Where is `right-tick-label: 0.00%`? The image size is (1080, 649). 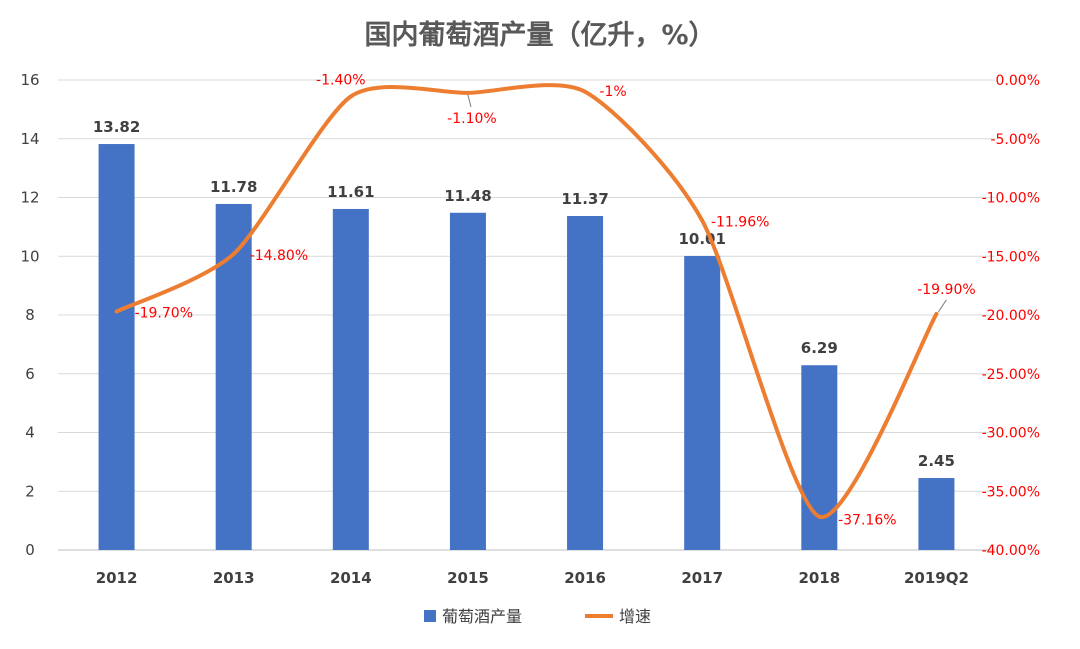
right-tick-label: 0.00% is located at coordinates (1018, 81).